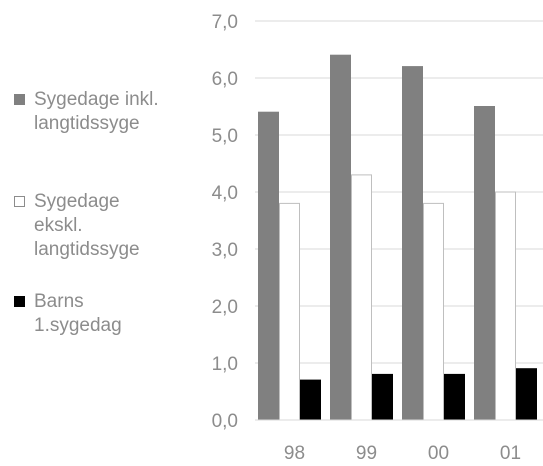 Image resolution: width=543 pixels, height=466 pixels. I want to click on x-tick-label: 98, so click(294, 452).